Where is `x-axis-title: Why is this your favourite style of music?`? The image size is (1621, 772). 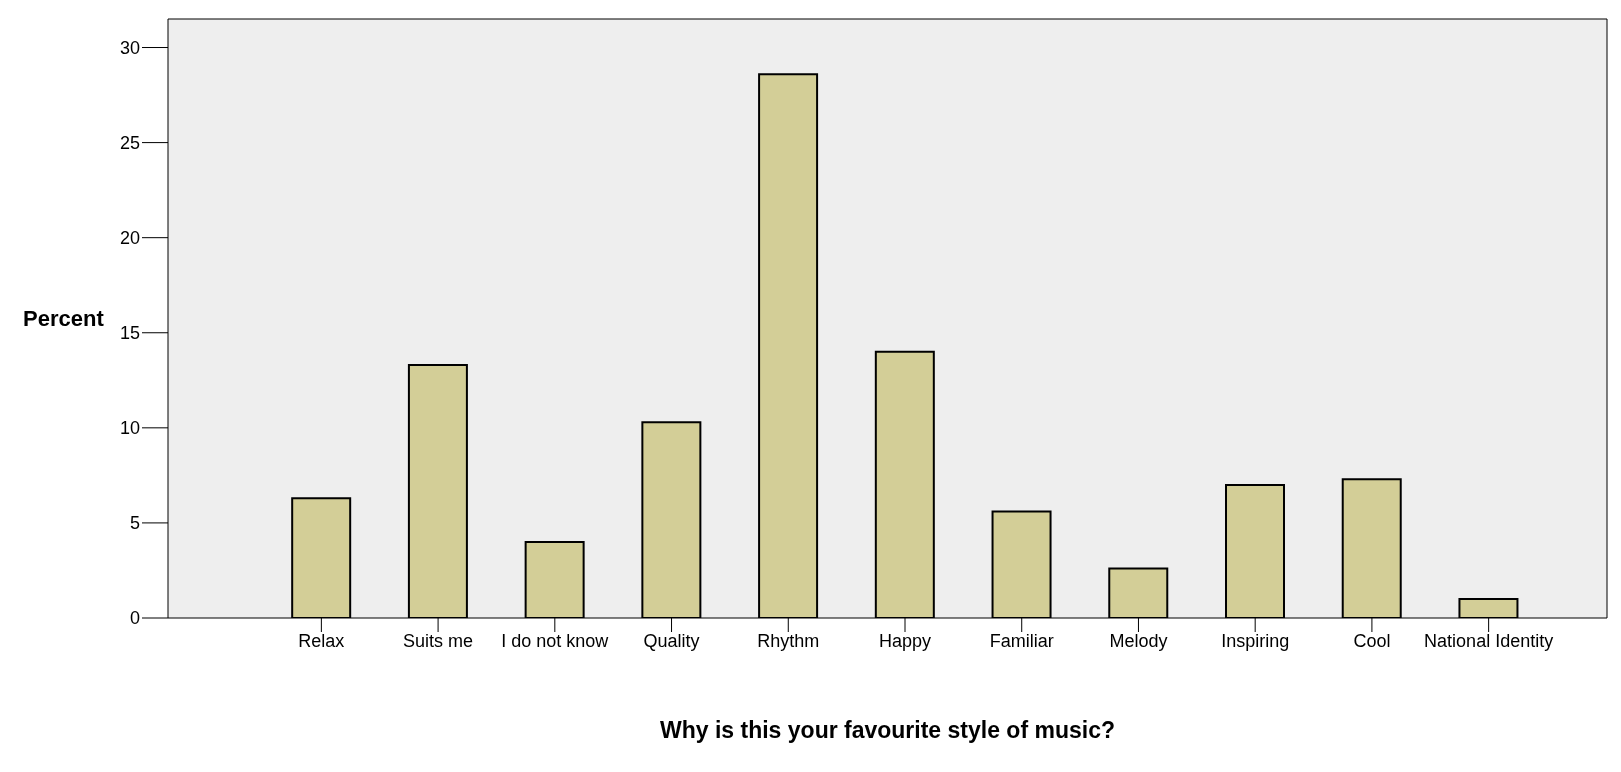 x-axis-title: Why is this your favourite style of music? is located at coordinates (887, 730).